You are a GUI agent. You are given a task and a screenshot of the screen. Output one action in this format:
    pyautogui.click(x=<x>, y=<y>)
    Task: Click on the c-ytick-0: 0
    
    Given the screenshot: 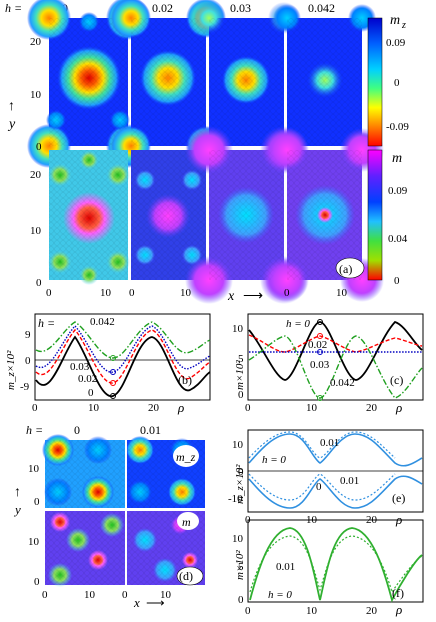 What is the action you would take?
    pyautogui.click(x=241, y=395)
    